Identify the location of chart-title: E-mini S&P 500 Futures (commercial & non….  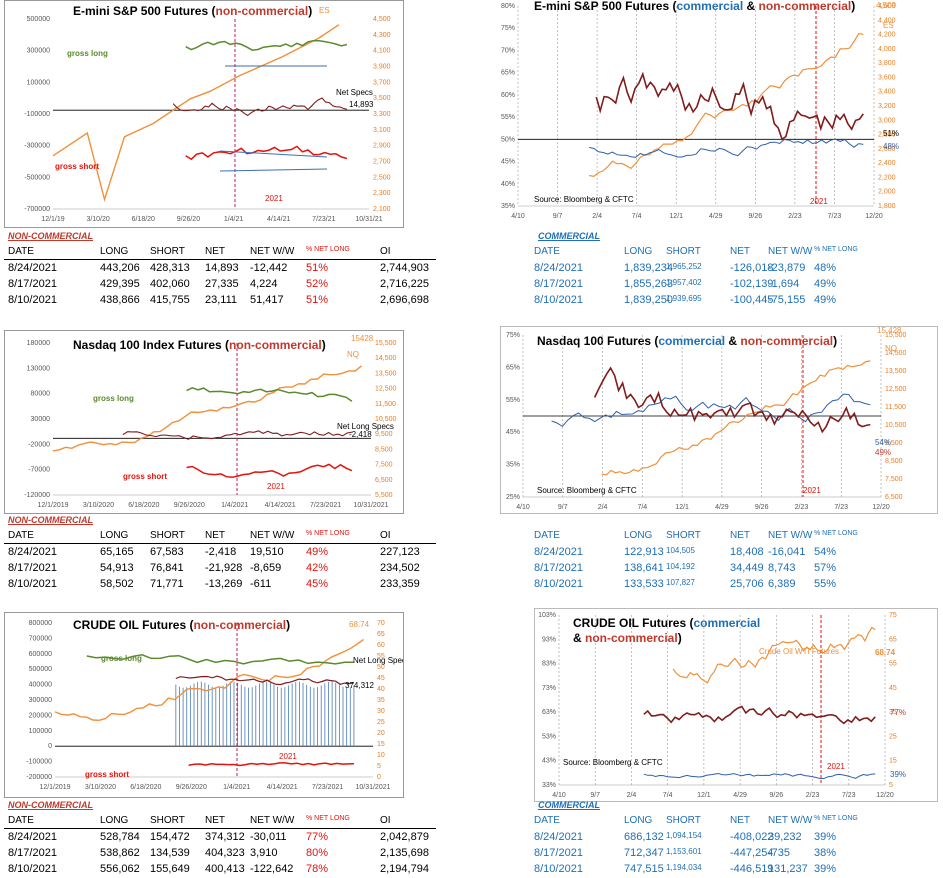
(694, 6).